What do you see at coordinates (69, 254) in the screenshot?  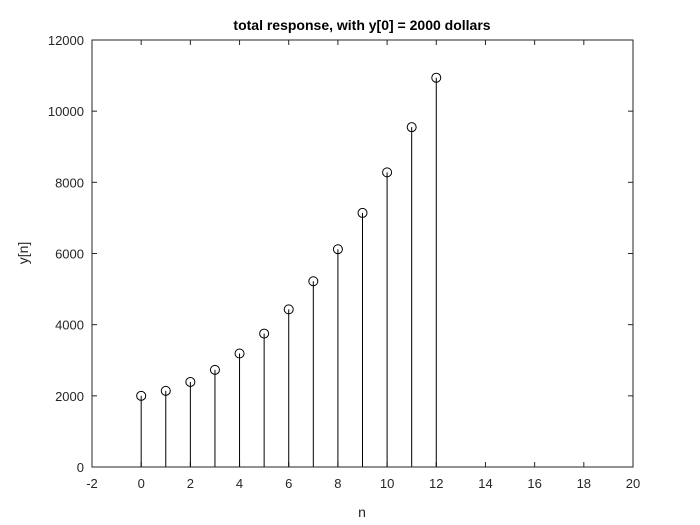 I see `y-tick-label: 6000` at bounding box center [69, 254].